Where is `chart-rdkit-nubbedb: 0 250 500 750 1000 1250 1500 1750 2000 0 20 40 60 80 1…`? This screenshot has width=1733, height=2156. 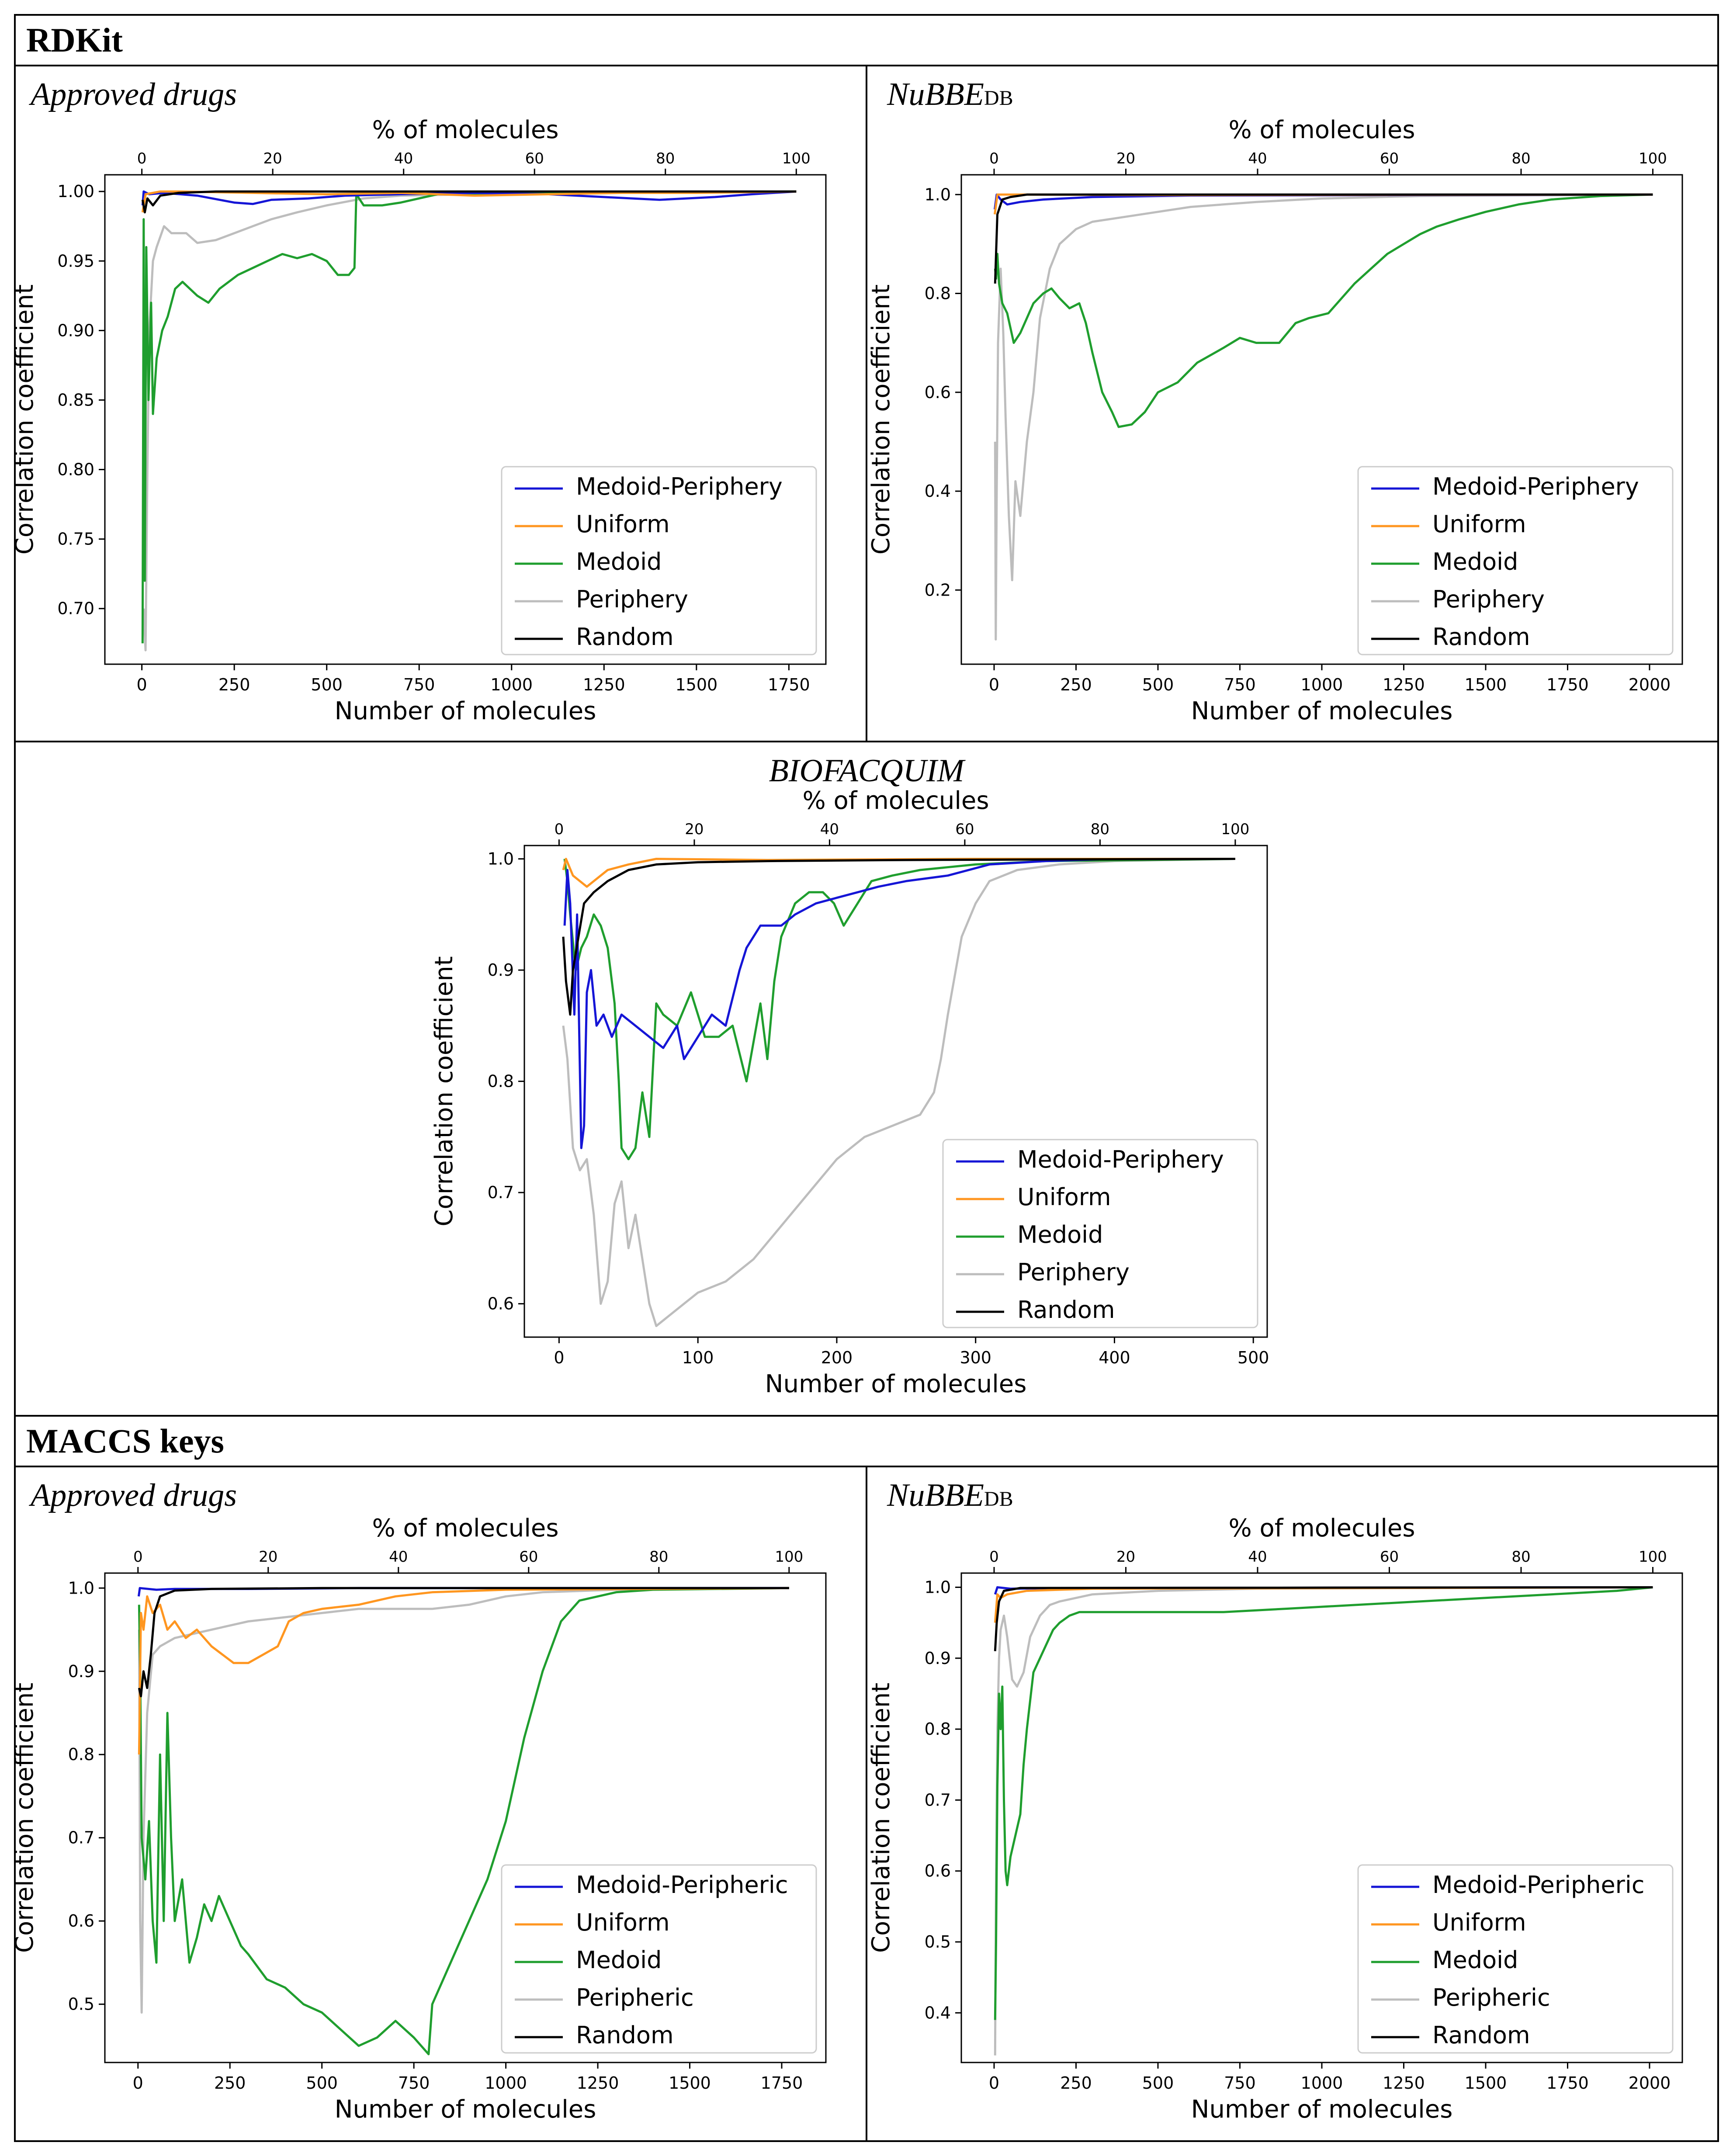
chart-rdkit-nubbedb: 0 250 500 750 1000 1250 1500 1750 2000 0 20 40 60 80 1… is located at coordinates (1275, 420).